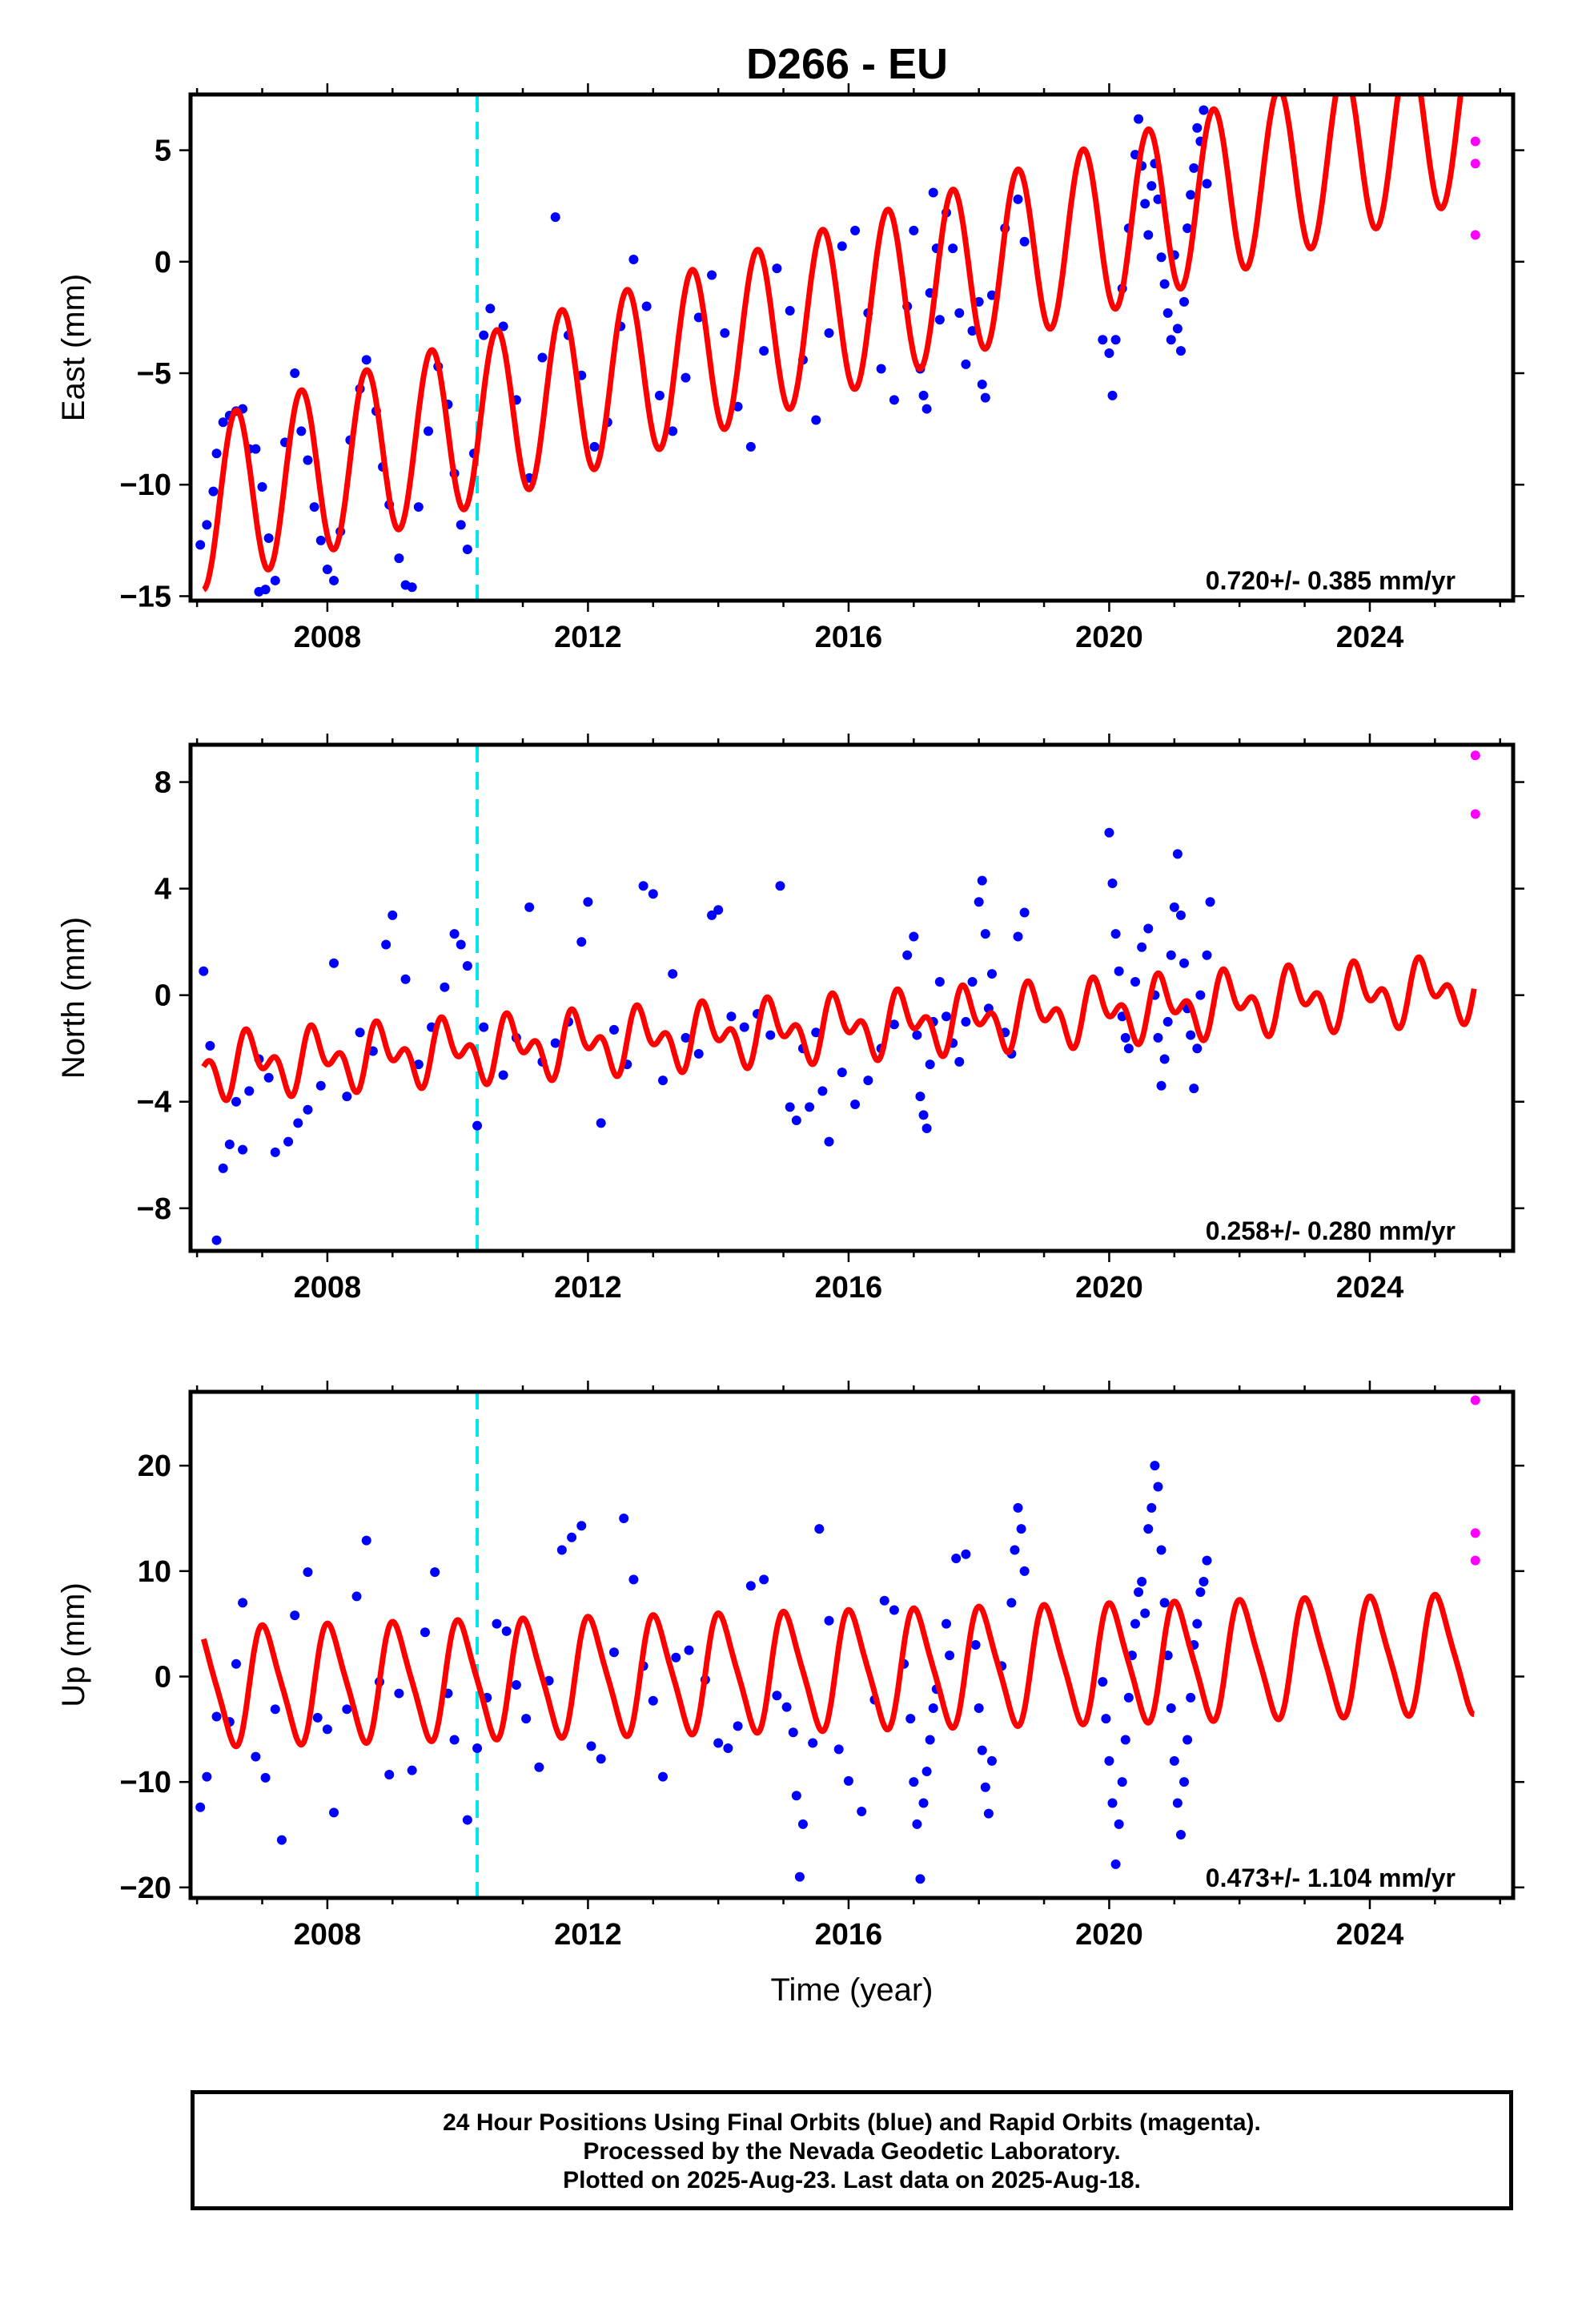 Image resolution: width=1582 pixels, height=2324 pixels. What do you see at coordinates (163, 783) in the screenshot?
I see `y-tick-label: 8` at bounding box center [163, 783].